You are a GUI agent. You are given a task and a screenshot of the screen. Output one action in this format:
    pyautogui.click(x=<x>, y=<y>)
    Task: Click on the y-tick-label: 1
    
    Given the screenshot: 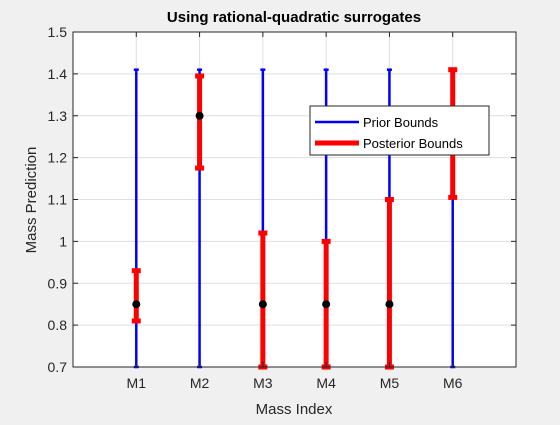 What is the action you would take?
    pyautogui.click(x=63, y=241)
    